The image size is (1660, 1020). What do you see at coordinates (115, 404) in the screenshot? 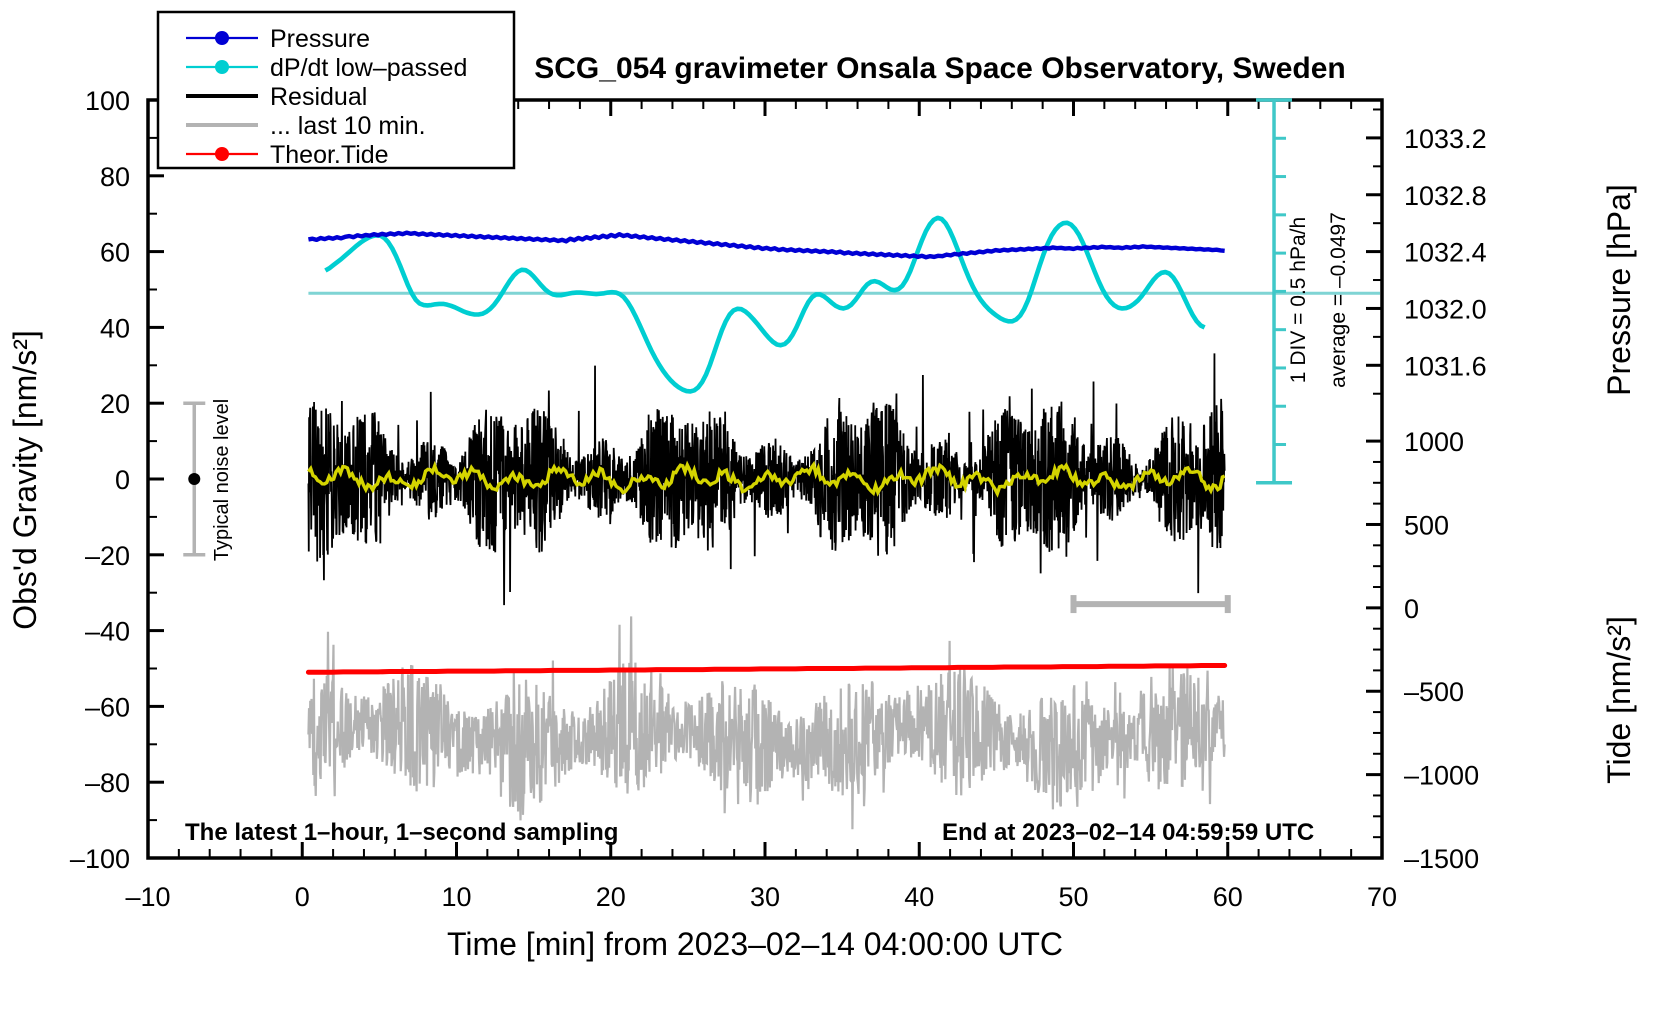
I see `y-tick-label: 20` at bounding box center [115, 404].